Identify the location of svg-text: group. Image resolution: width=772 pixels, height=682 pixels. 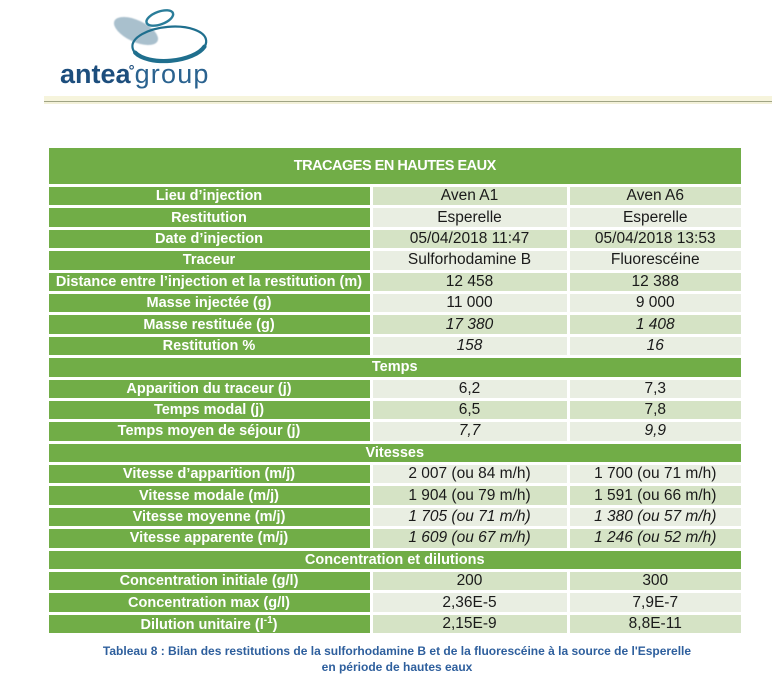
(172, 74).